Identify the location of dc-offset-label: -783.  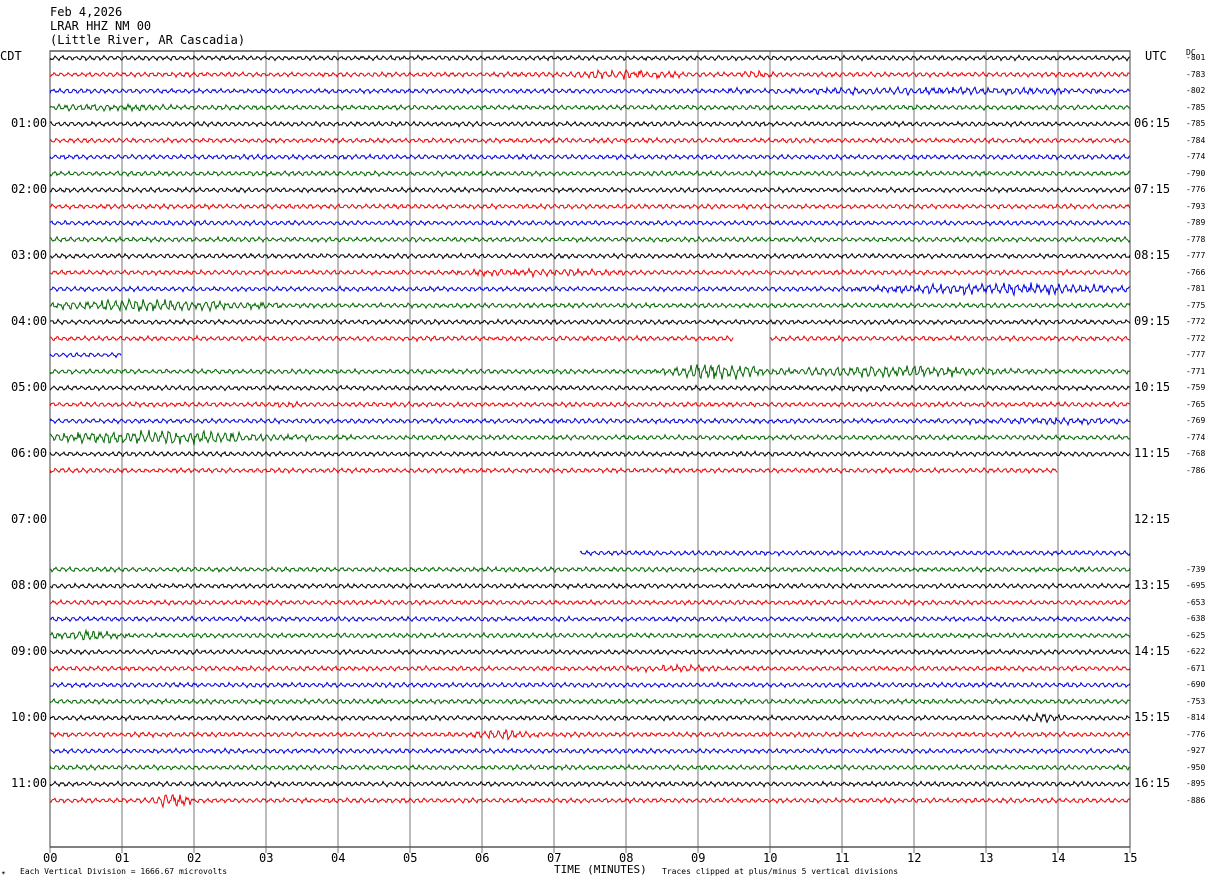
(1196, 74).